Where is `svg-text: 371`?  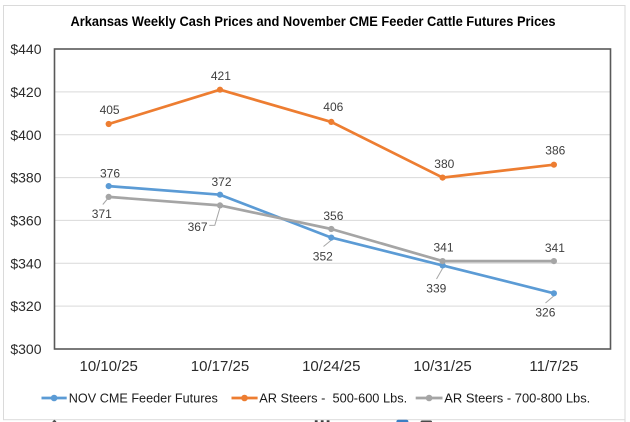
svg-text: 371 is located at coordinates (102, 214).